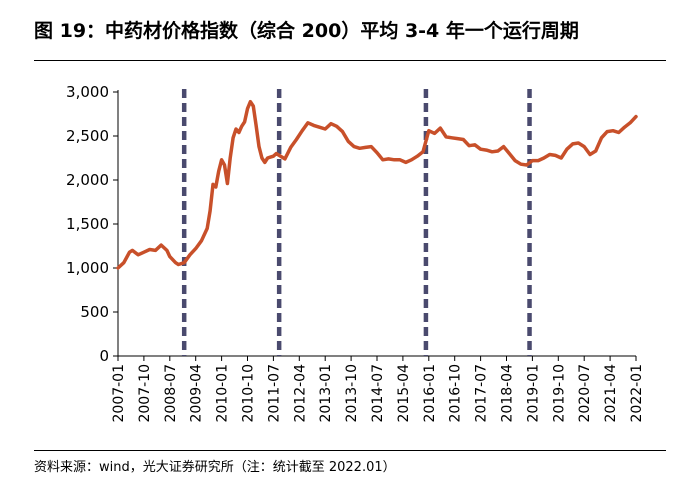 The width and height of the screenshot is (700, 493). I want to click on x-tick-label: 2007-01, so click(119, 393).